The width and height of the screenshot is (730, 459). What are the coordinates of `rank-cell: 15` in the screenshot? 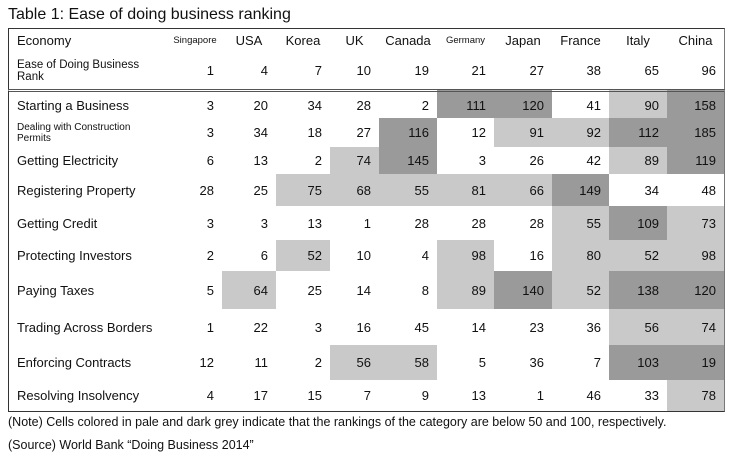 It's located at (303, 396).